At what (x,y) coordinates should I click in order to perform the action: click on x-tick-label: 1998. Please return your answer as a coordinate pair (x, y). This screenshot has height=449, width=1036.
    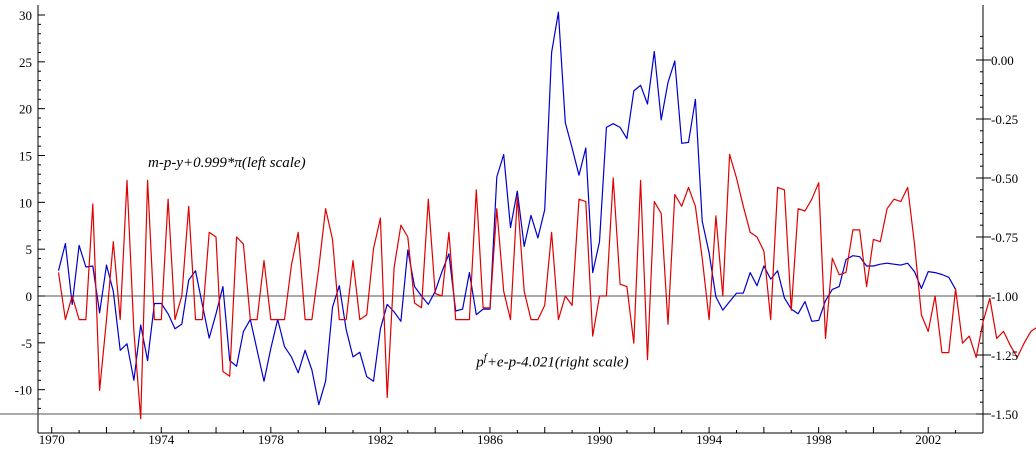
    Looking at the image, I should click on (819, 439).